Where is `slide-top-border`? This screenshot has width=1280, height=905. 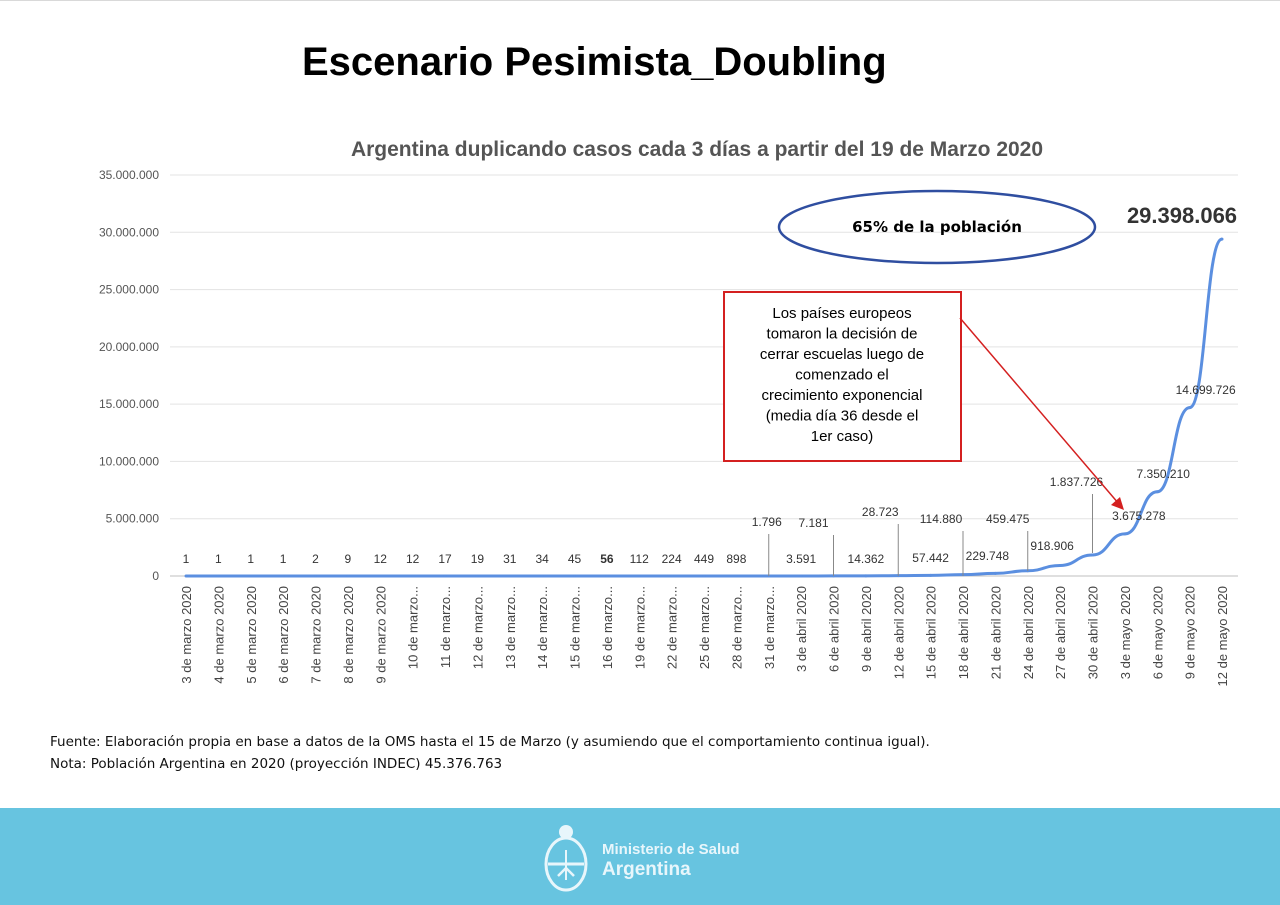 slide-top-border is located at coordinates (640, 0).